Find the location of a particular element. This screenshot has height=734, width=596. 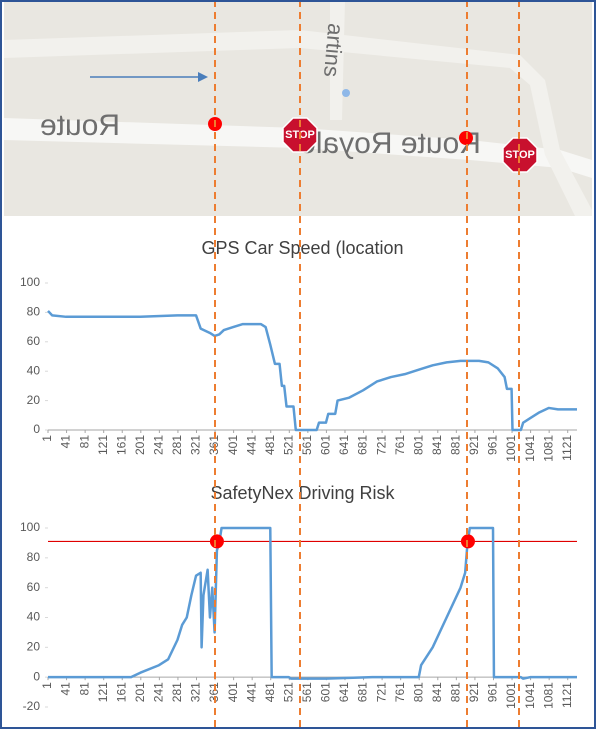

map-pin is located at coordinates (346, 93).